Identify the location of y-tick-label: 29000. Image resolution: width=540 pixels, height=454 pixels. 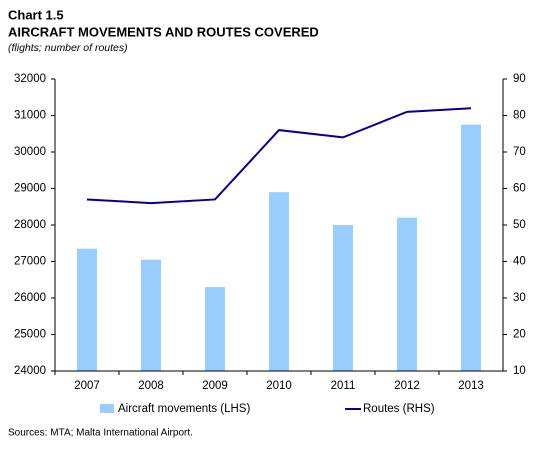
(30, 189).